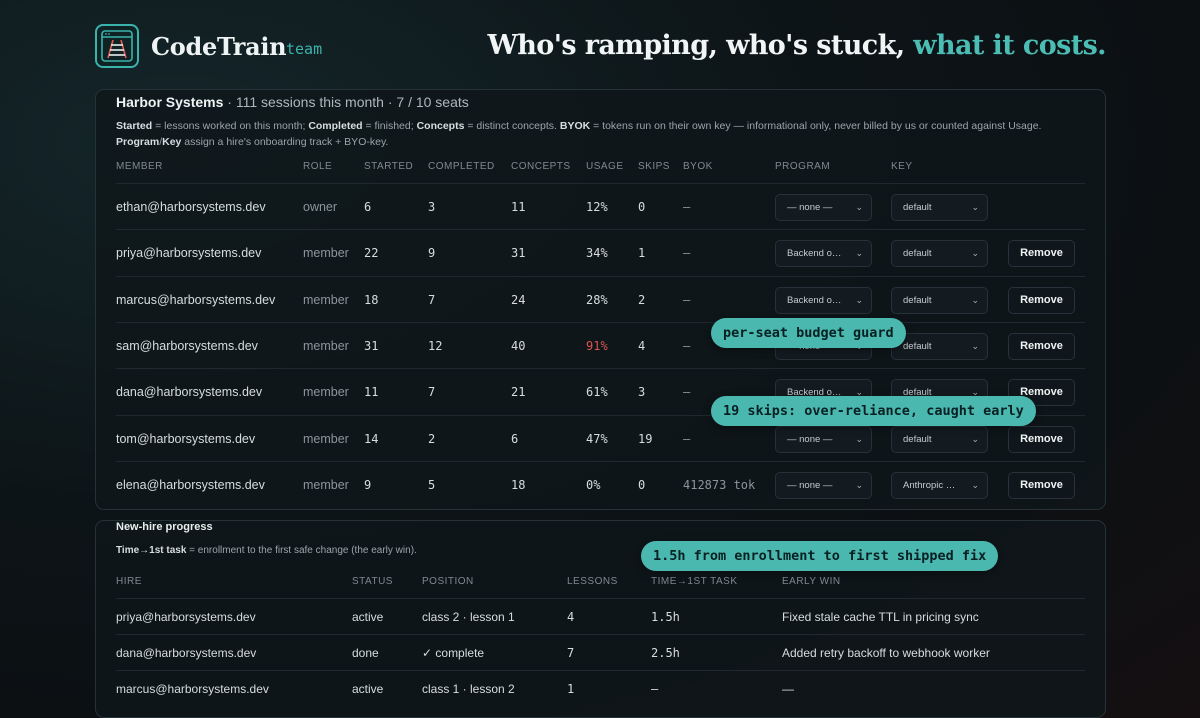  I want to click on member-email: ethan@harborsystems.dev, so click(191, 207).